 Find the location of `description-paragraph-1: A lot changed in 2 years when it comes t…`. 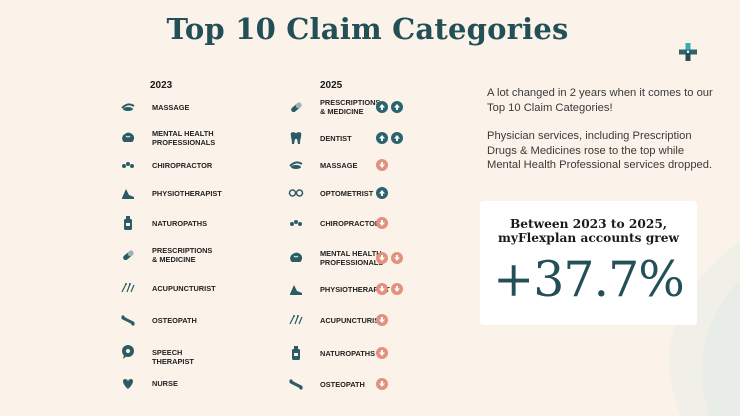

description-paragraph-1: A lot changed in 2 years when it comes t… is located at coordinates (600, 100).